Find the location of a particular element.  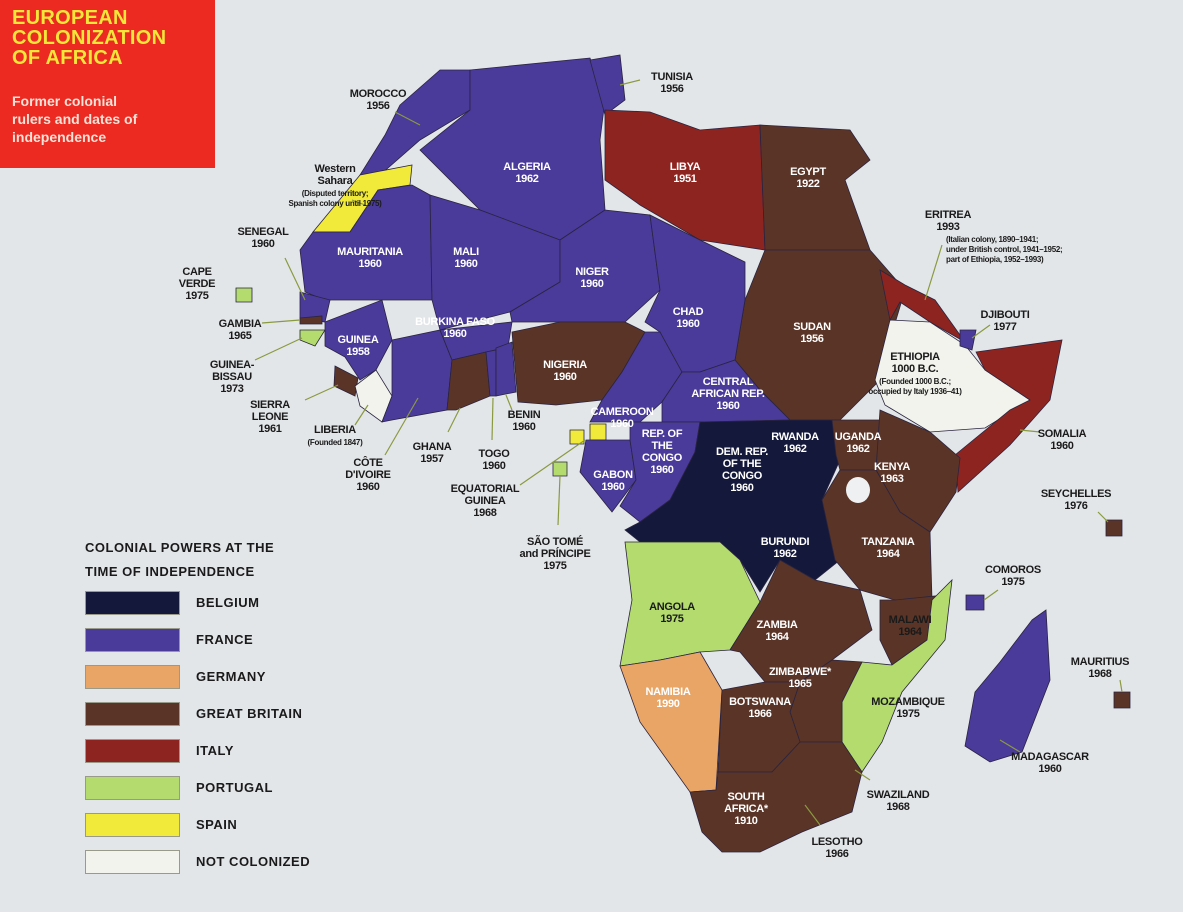

label-line: 1976 is located at coordinates (1075, 506).